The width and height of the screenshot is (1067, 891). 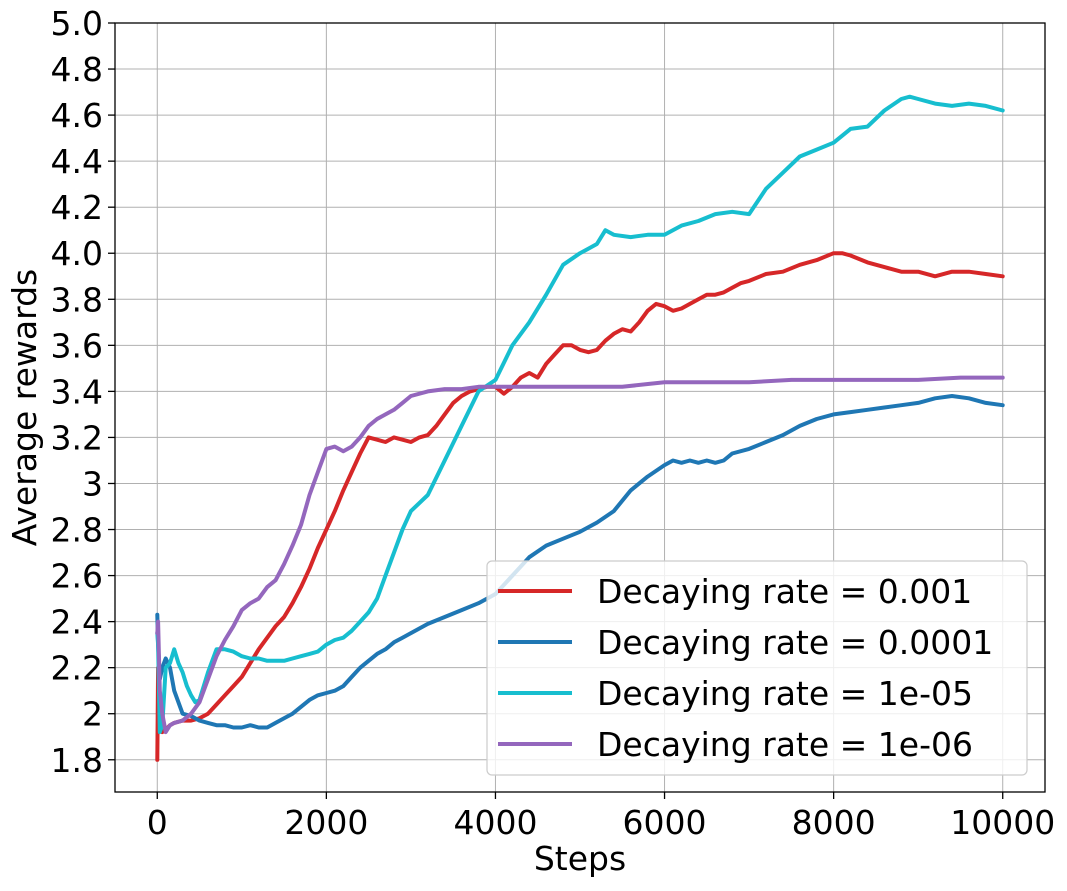 I want to click on x-tick-label: 6000, so click(x=665, y=822).